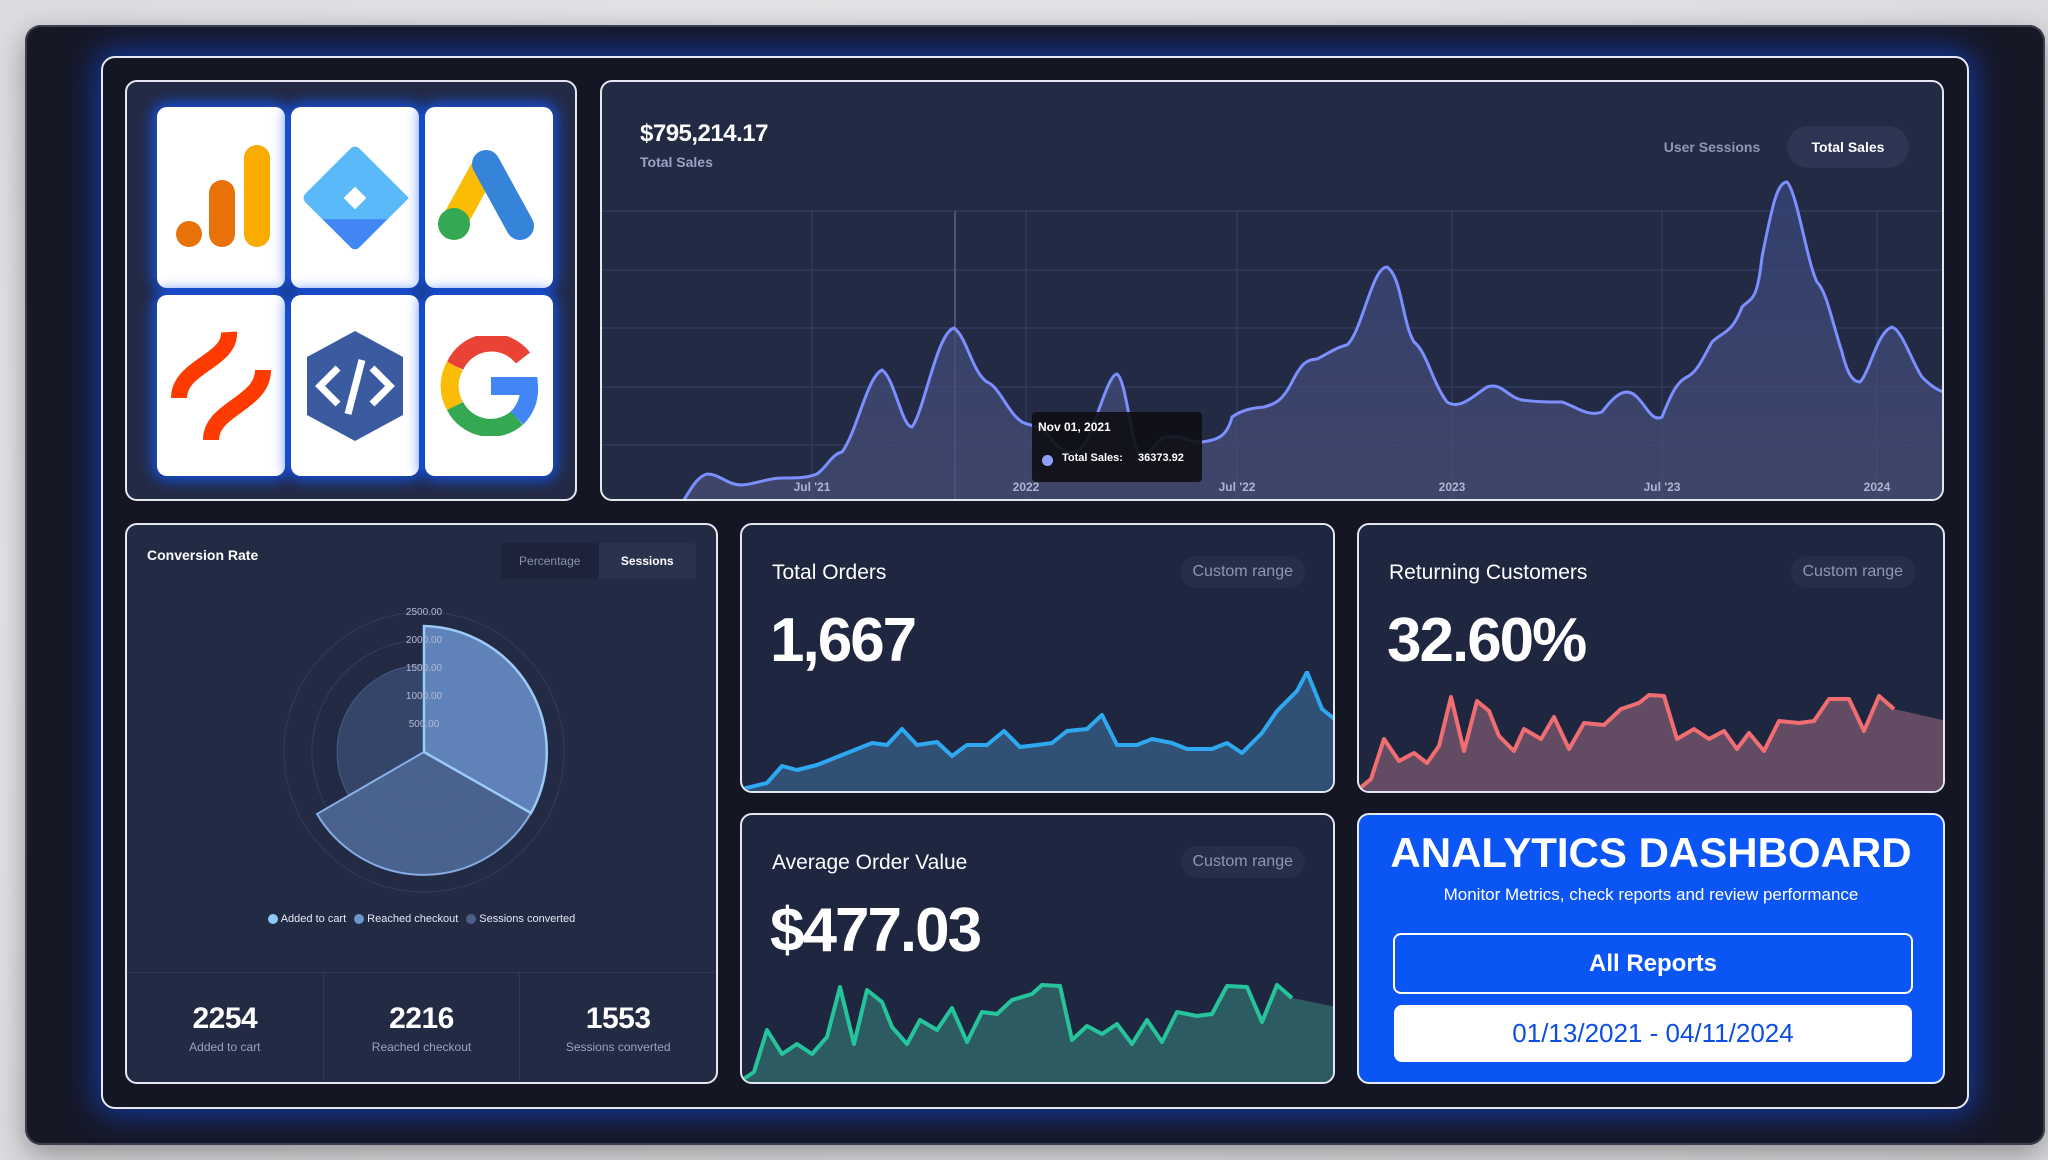 The image size is (2048, 1160). Describe the element at coordinates (829, 572) in the screenshot. I see `kpi-title: Total Orders` at that location.